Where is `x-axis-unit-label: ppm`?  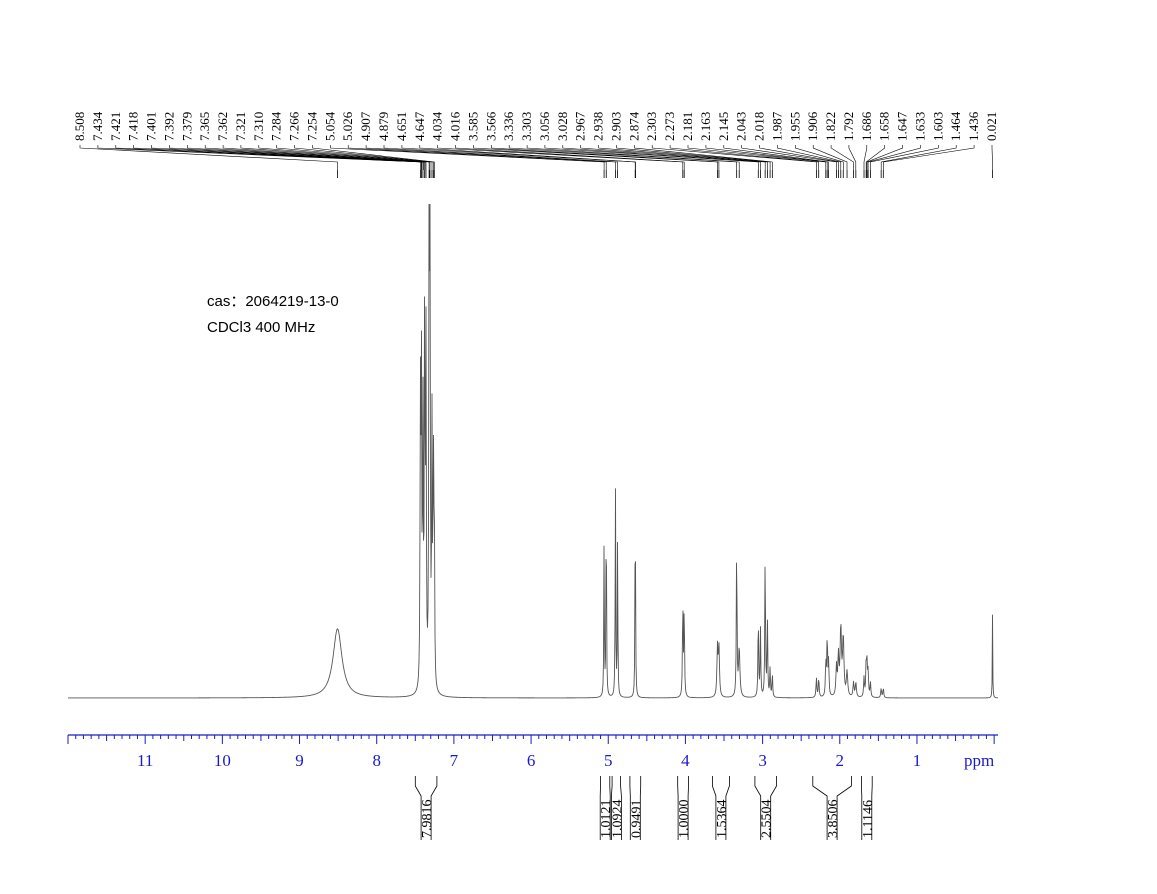 x-axis-unit-label: ppm is located at coordinates (979, 760).